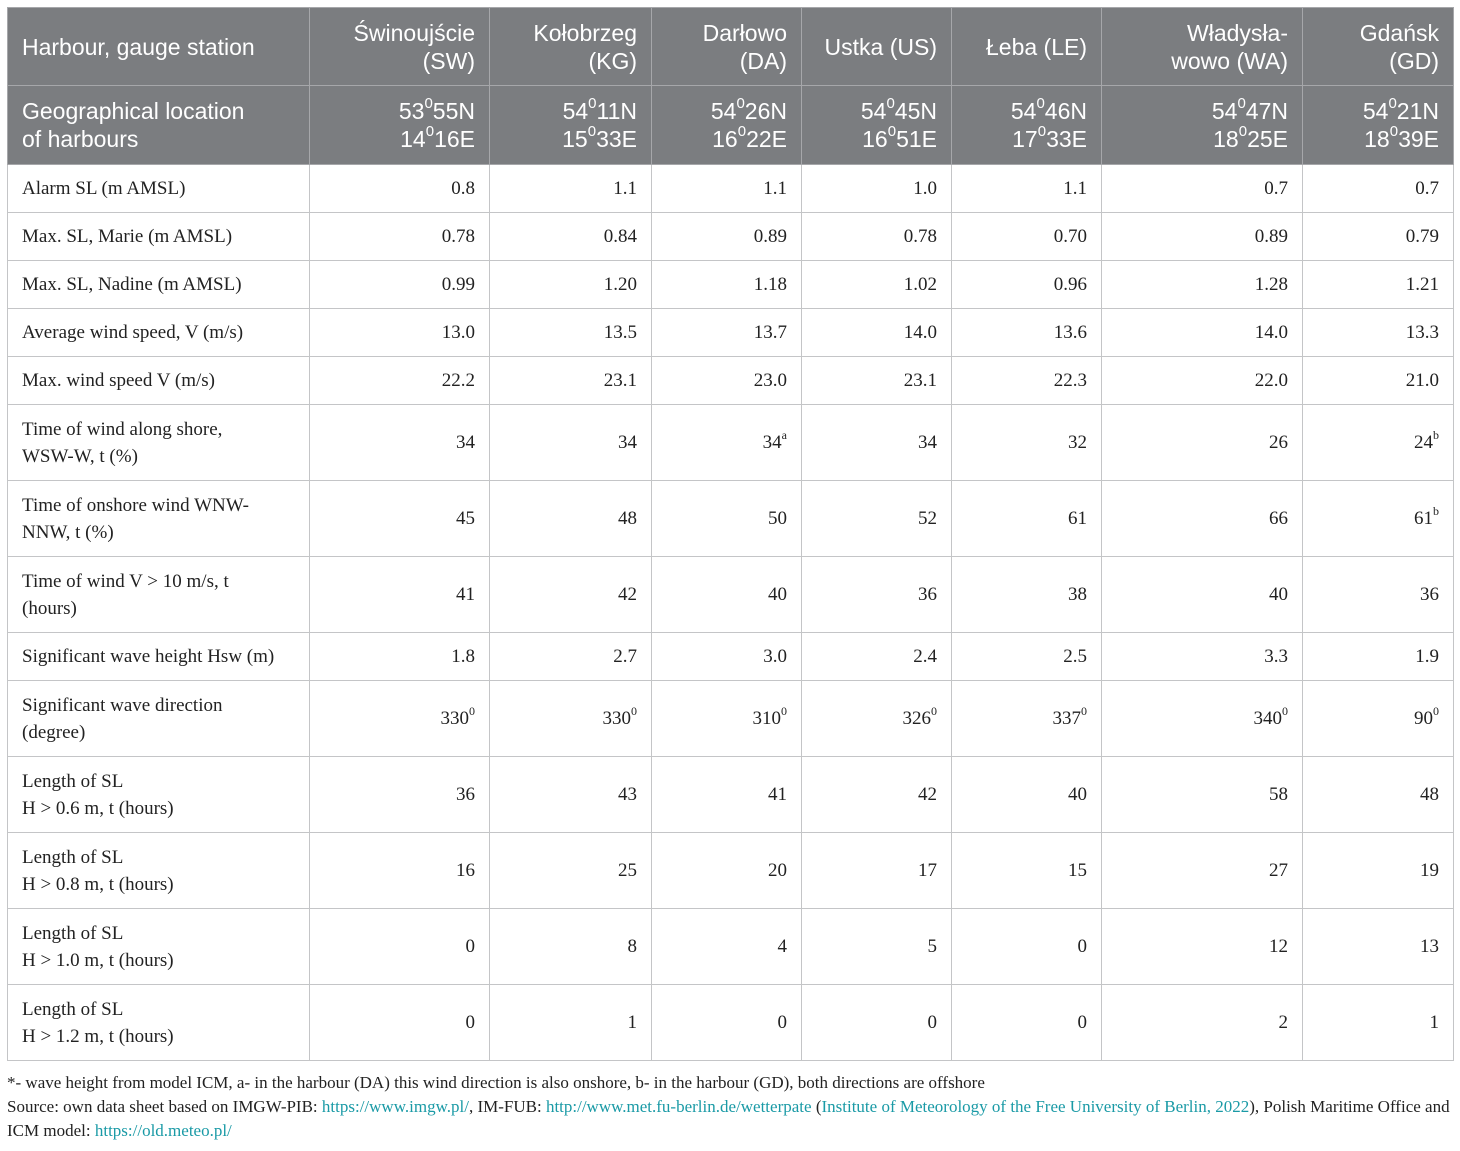 The height and width of the screenshot is (1151, 1460). Describe the element at coordinates (448, 60) in the screenshot. I see `station-code: (SW)` at that location.